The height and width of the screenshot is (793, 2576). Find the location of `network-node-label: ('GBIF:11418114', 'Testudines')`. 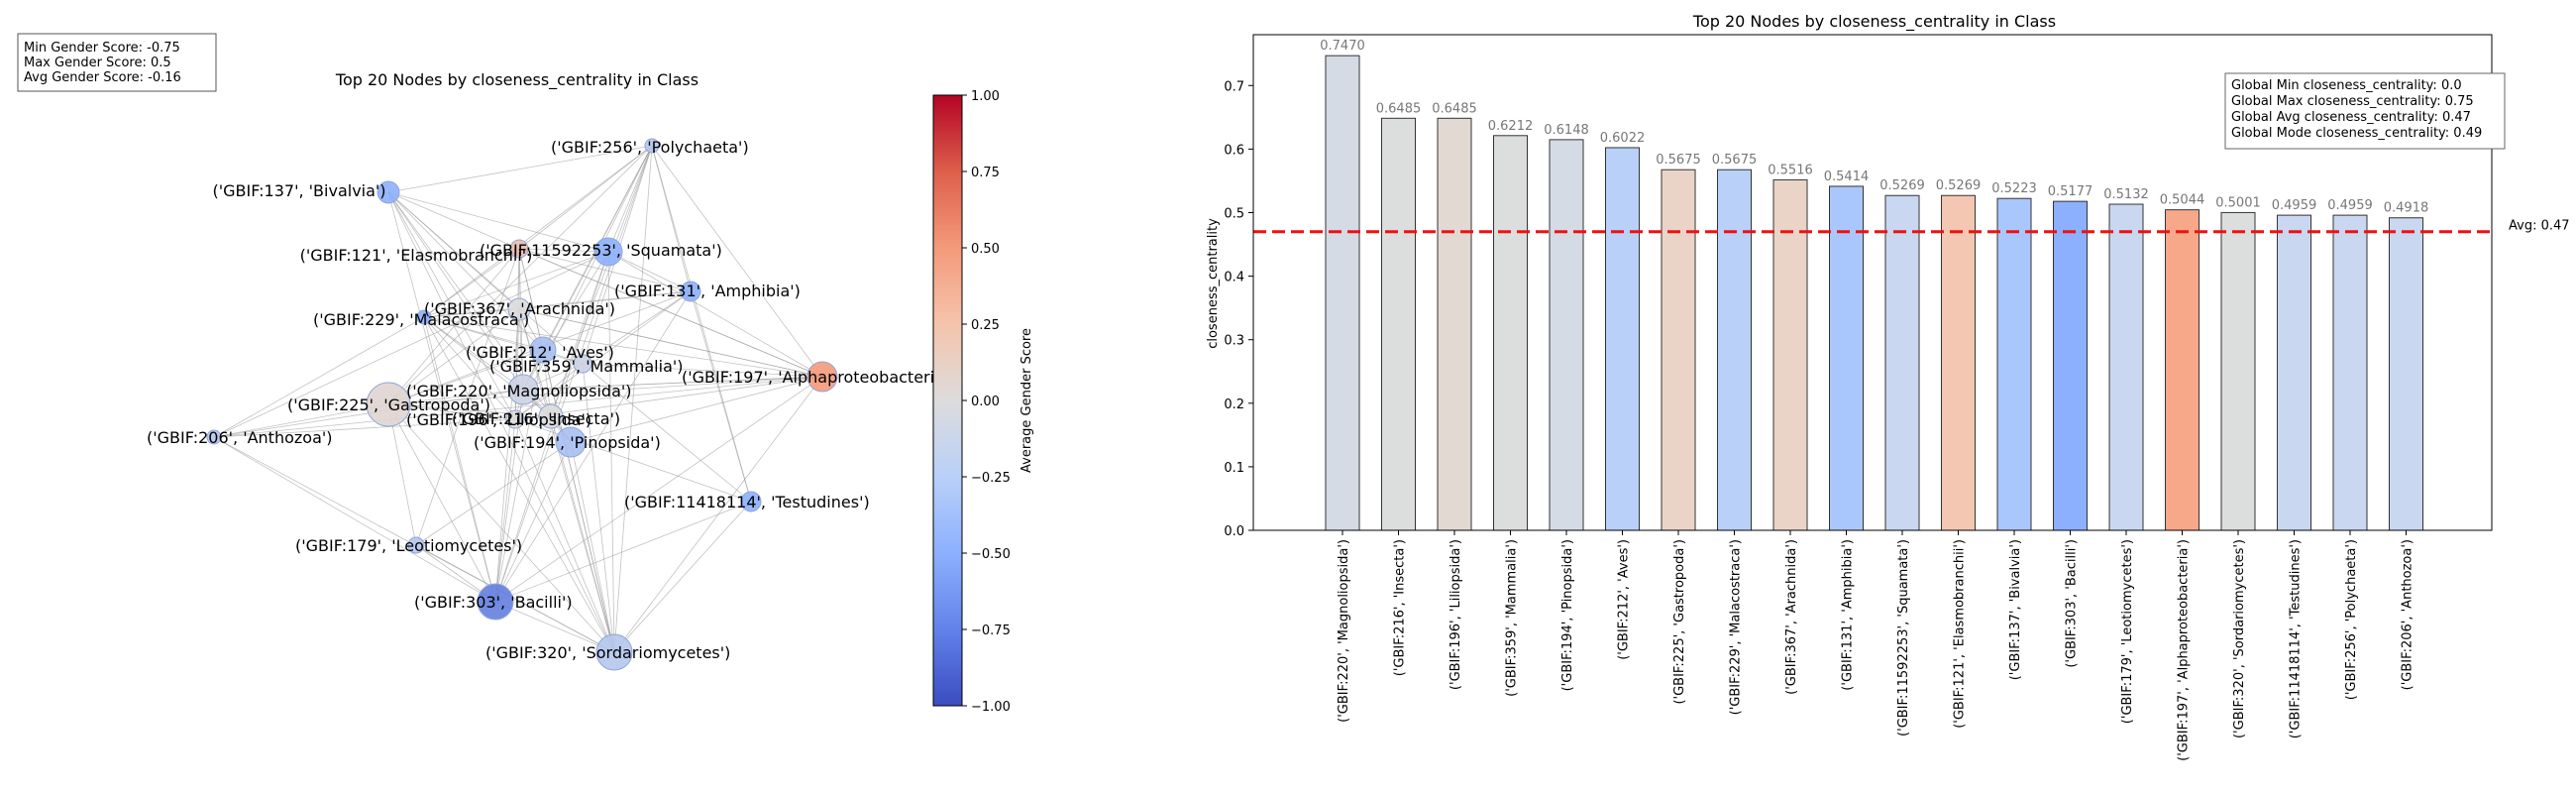

network-node-label: ('GBIF:11418114', 'Testudines') is located at coordinates (747, 502).